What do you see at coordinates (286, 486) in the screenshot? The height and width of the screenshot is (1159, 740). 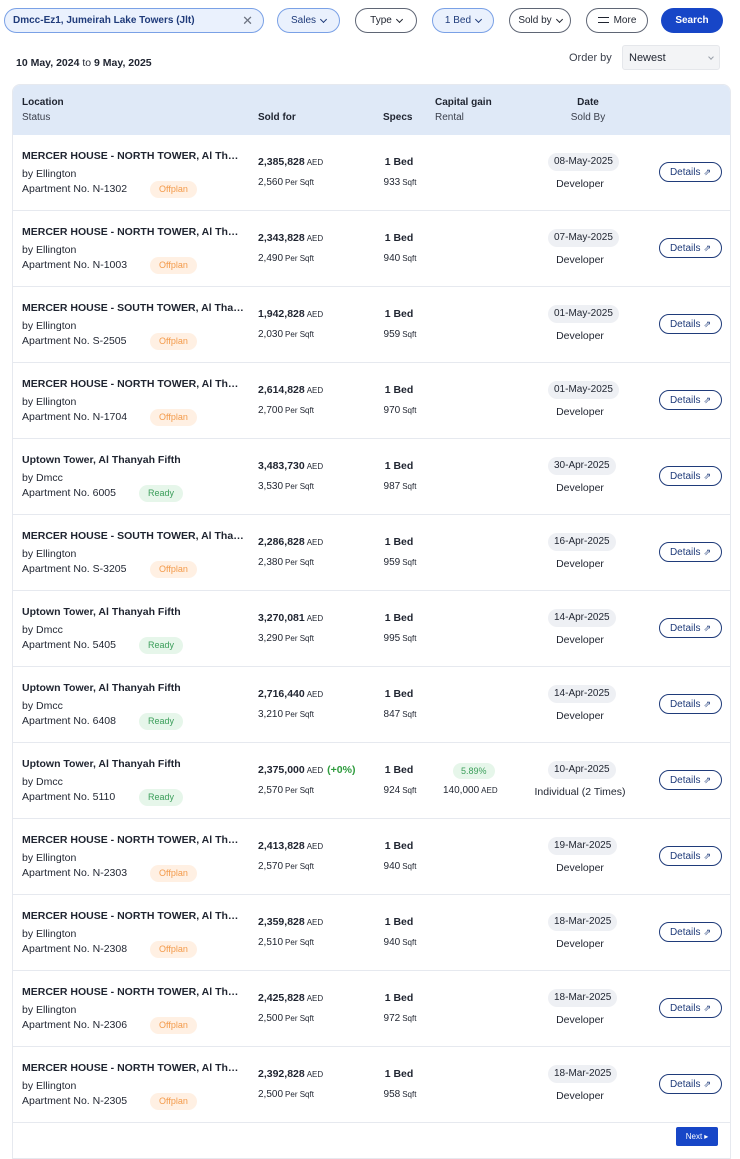 I see `price-per-sqft: 3,530 Per Sqft` at bounding box center [286, 486].